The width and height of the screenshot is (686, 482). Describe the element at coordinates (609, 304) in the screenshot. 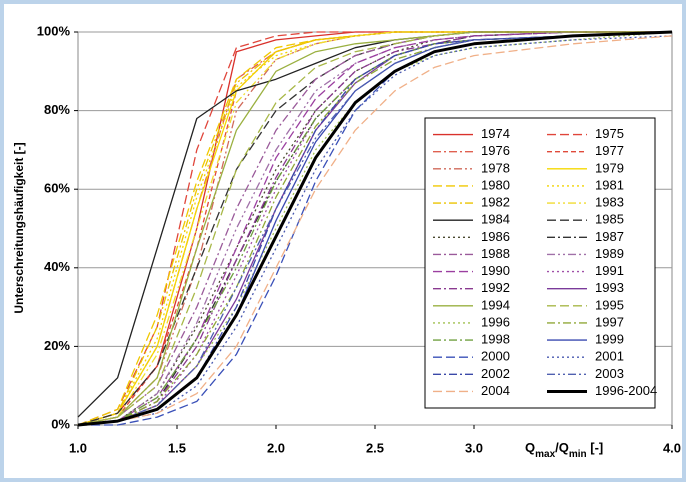

I see `legend-label: 1995` at that location.